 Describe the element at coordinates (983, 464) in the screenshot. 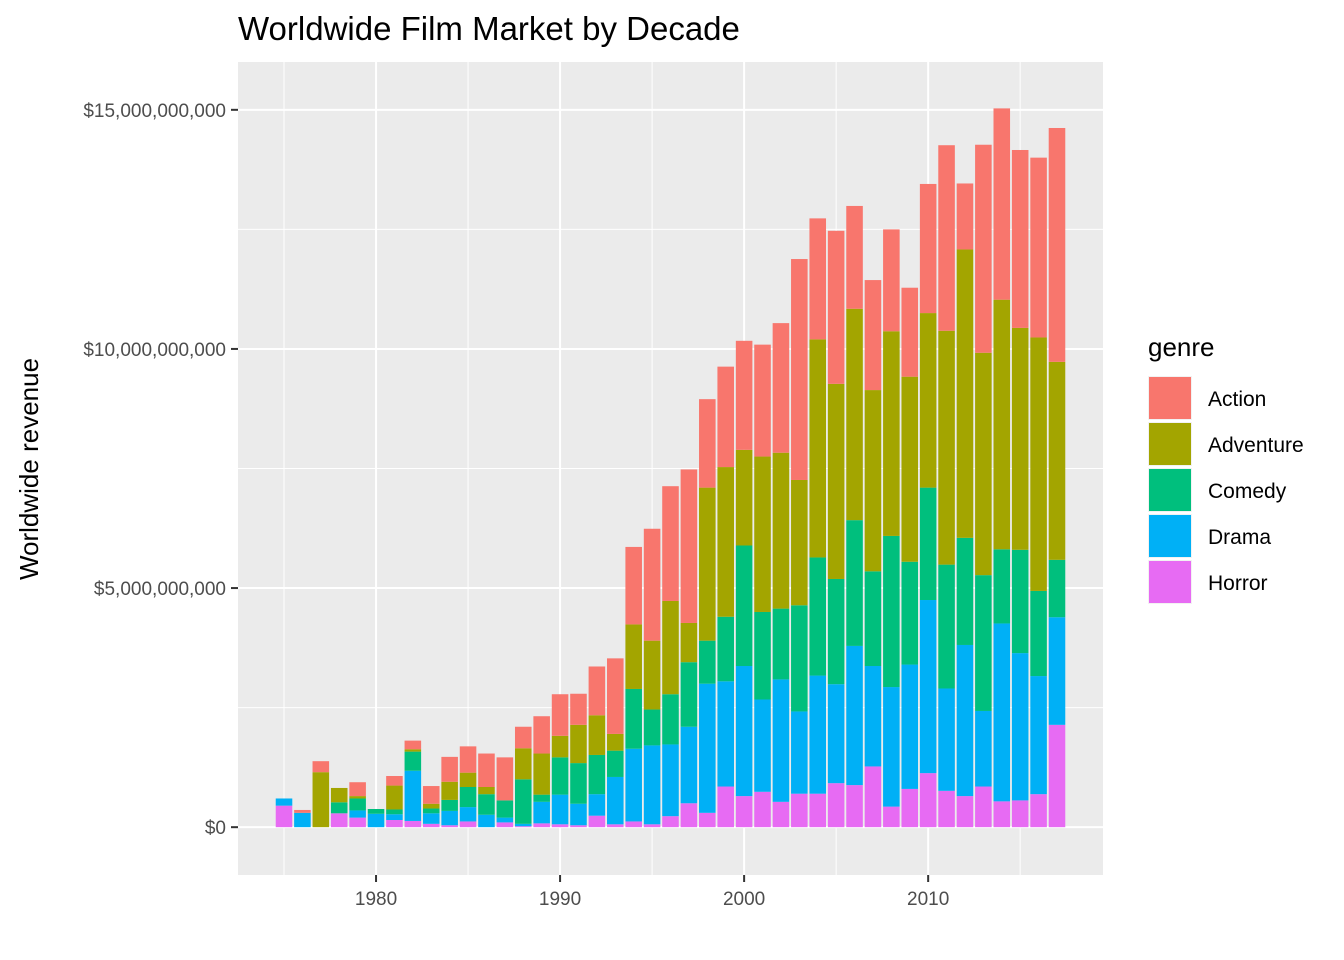

I see `bar-adventure-2013` at that location.